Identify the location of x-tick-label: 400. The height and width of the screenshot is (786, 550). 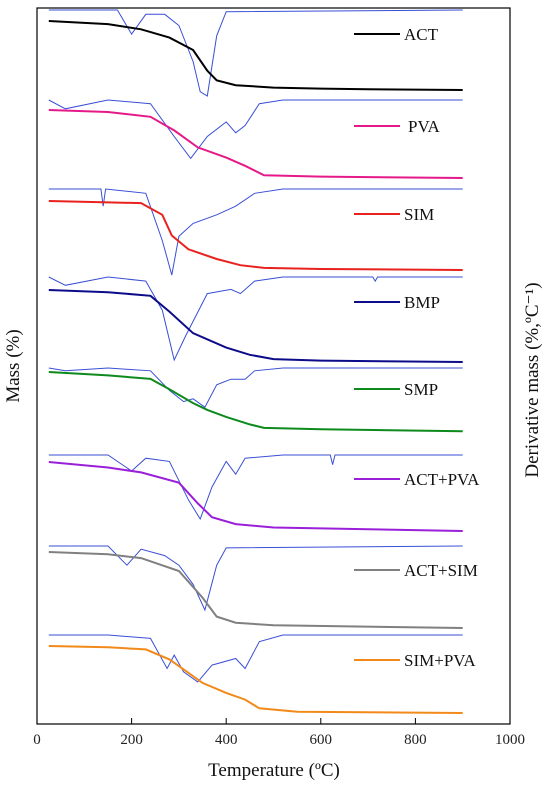
(226, 740).